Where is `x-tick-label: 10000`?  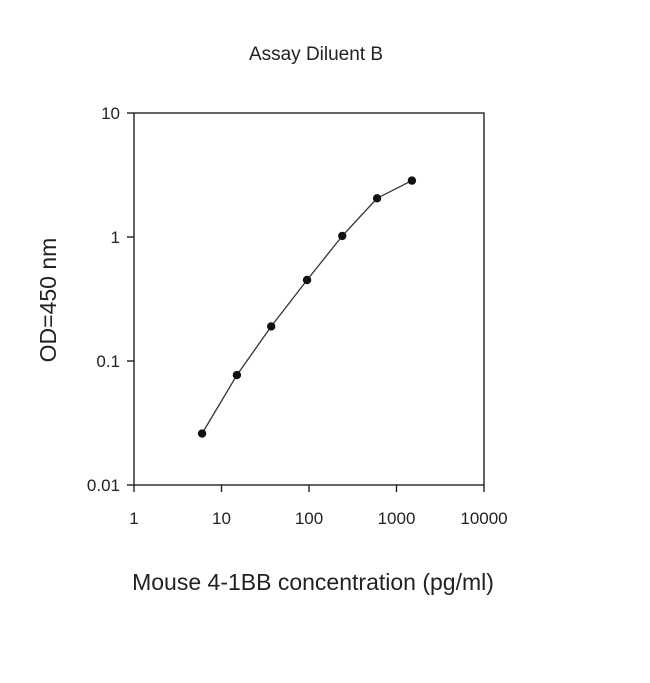
x-tick-label: 10000 is located at coordinates (483, 518).